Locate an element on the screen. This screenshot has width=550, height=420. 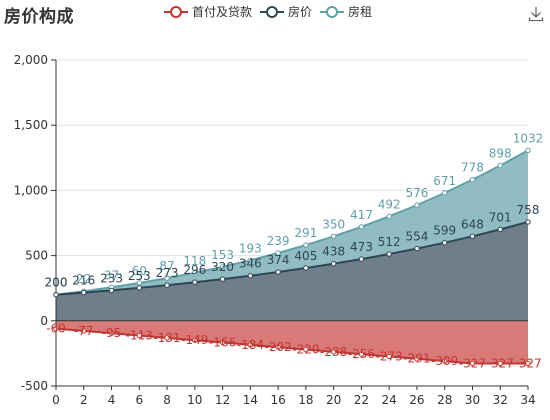
chart-title: 房价构成 is located at coordinates (39, 17).